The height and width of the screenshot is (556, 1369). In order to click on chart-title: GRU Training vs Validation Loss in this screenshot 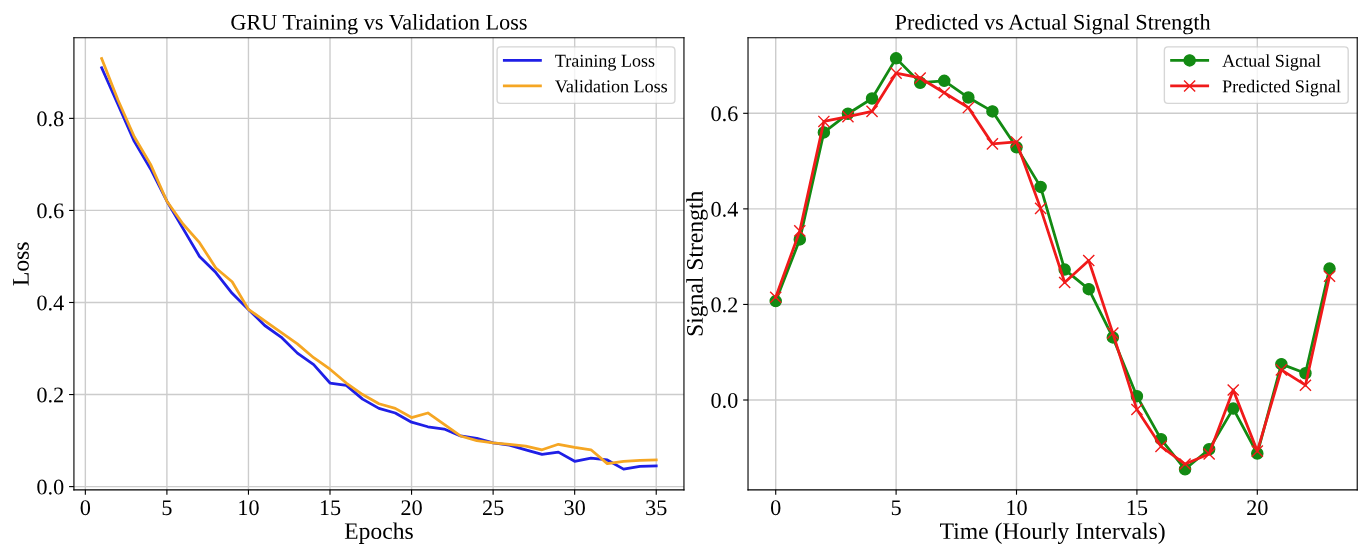, I will do `click(379, 24)`.